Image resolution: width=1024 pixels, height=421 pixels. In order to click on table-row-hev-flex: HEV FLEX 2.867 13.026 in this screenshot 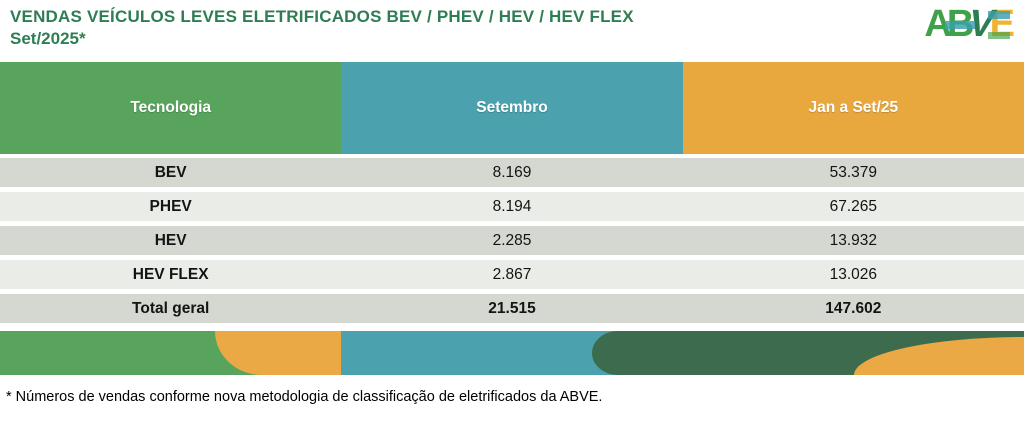, I will do `click(512, 274)`.